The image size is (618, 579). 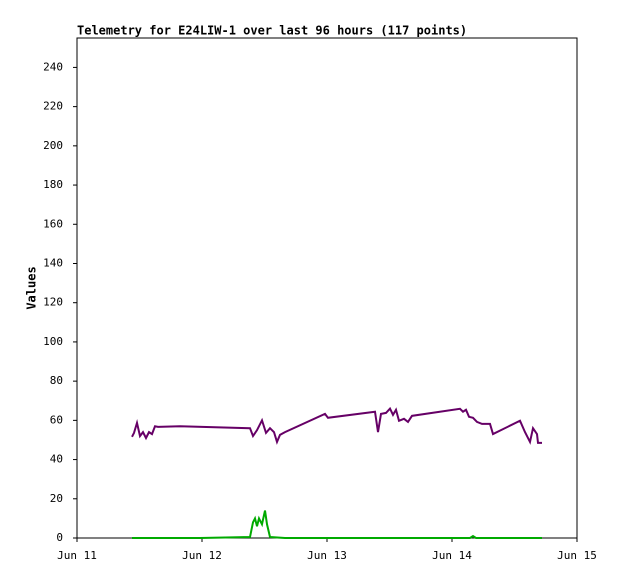 I want to click on y-tick-label: 180, so click(x=53, y=184).